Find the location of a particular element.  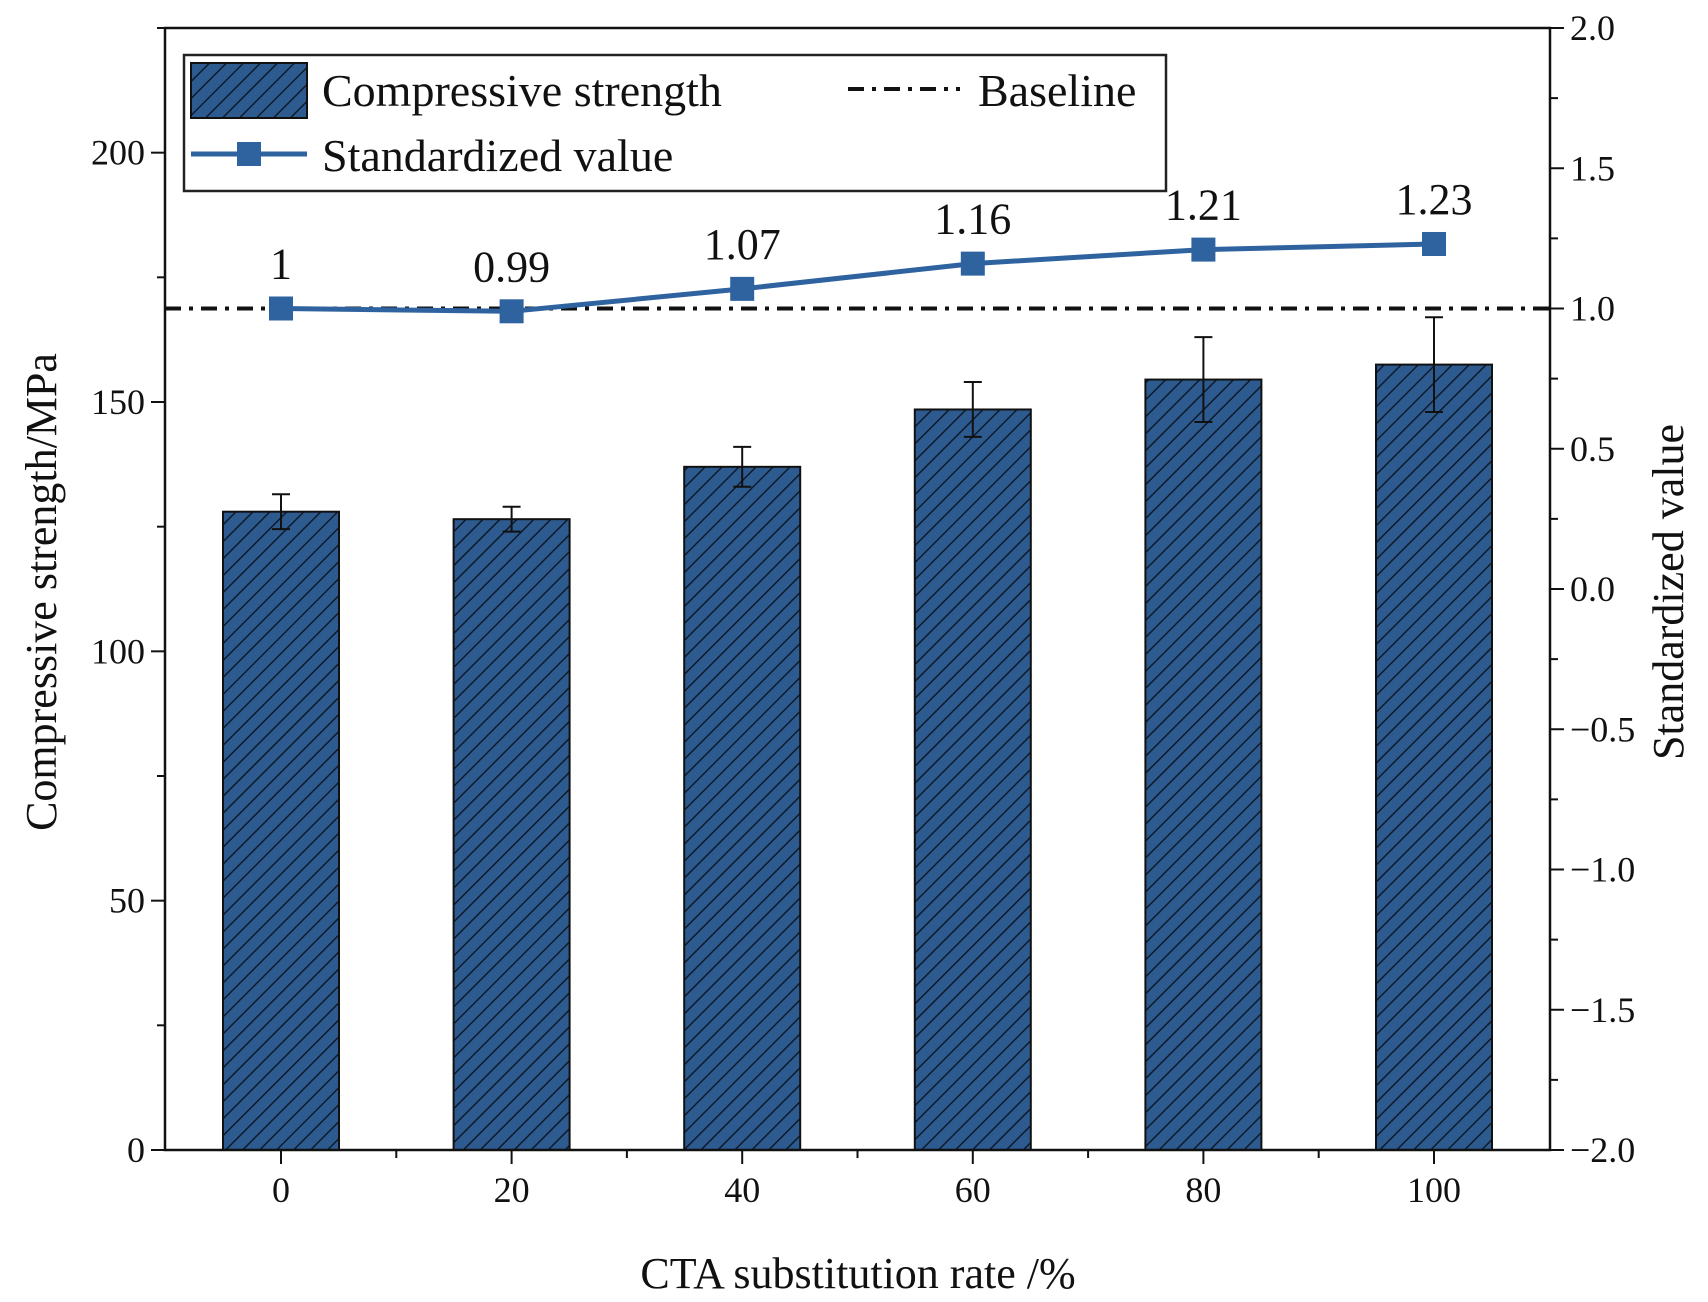

x-tick-label-100: 100 is located at coordinates (1434, 1190).